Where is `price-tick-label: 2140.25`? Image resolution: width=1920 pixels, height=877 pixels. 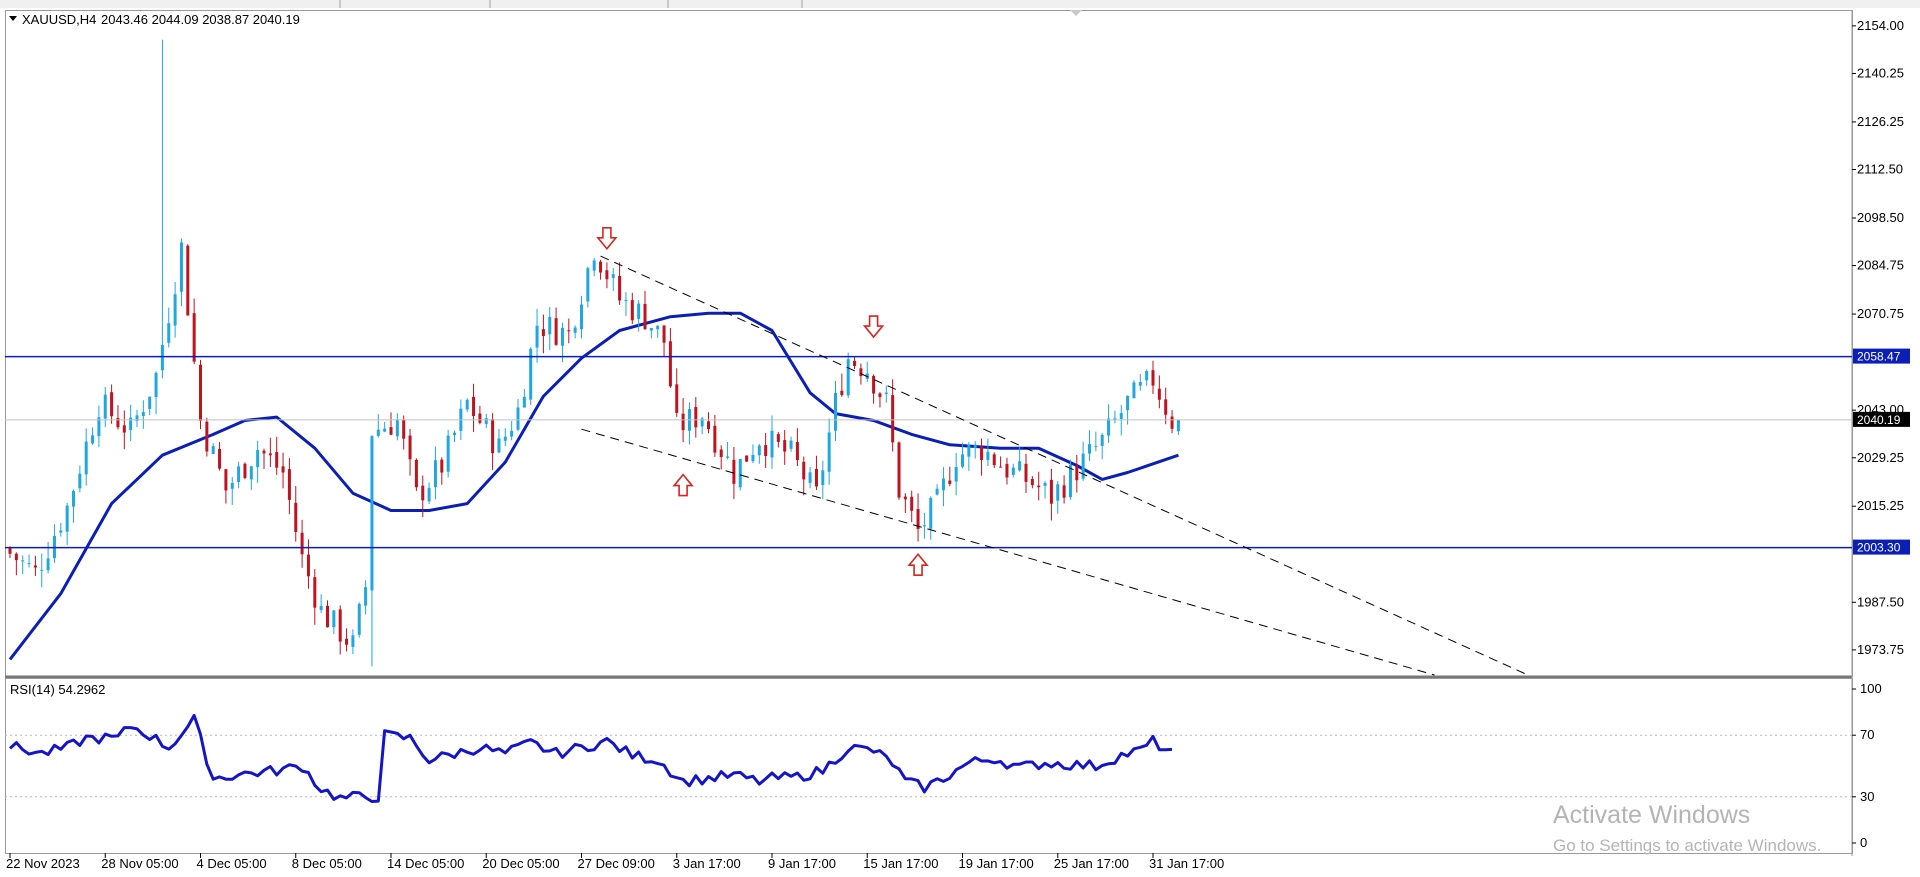 price-tick-label: 2140.25 is located at coordinates (1880, 72).